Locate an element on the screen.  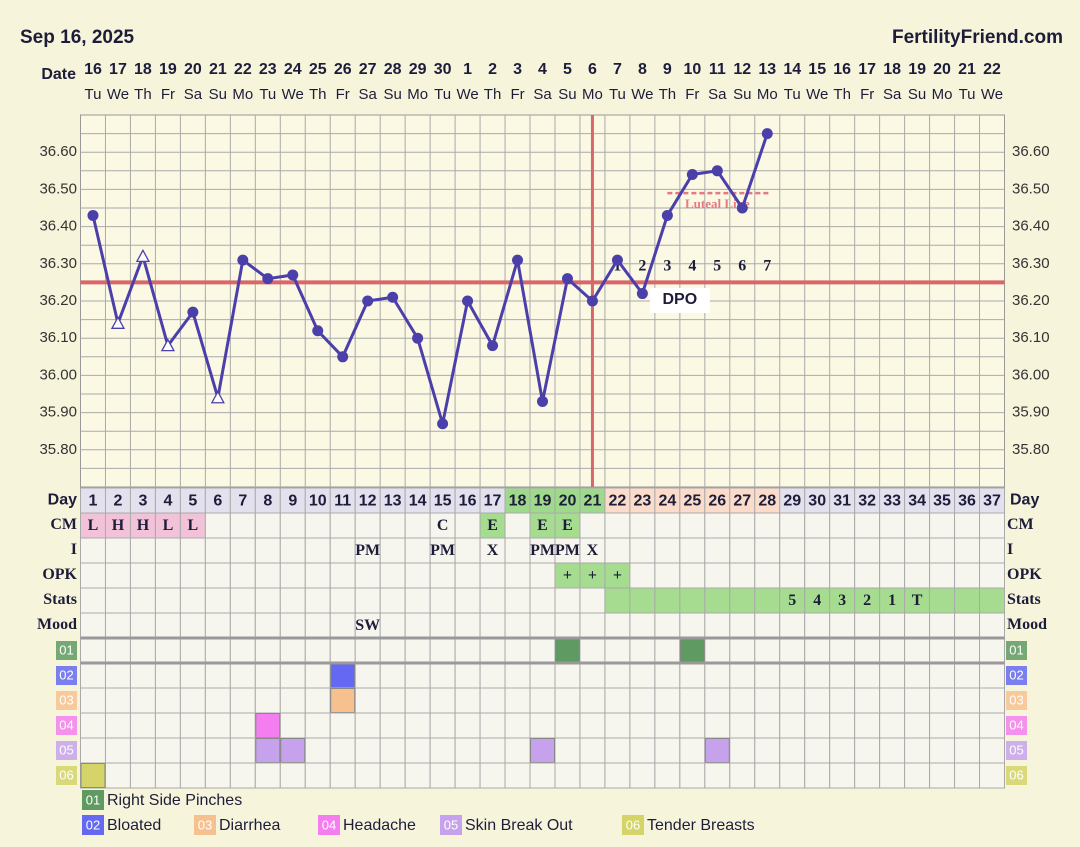
y-tick-label: 36.50 is located at coordinates (1031, 188).